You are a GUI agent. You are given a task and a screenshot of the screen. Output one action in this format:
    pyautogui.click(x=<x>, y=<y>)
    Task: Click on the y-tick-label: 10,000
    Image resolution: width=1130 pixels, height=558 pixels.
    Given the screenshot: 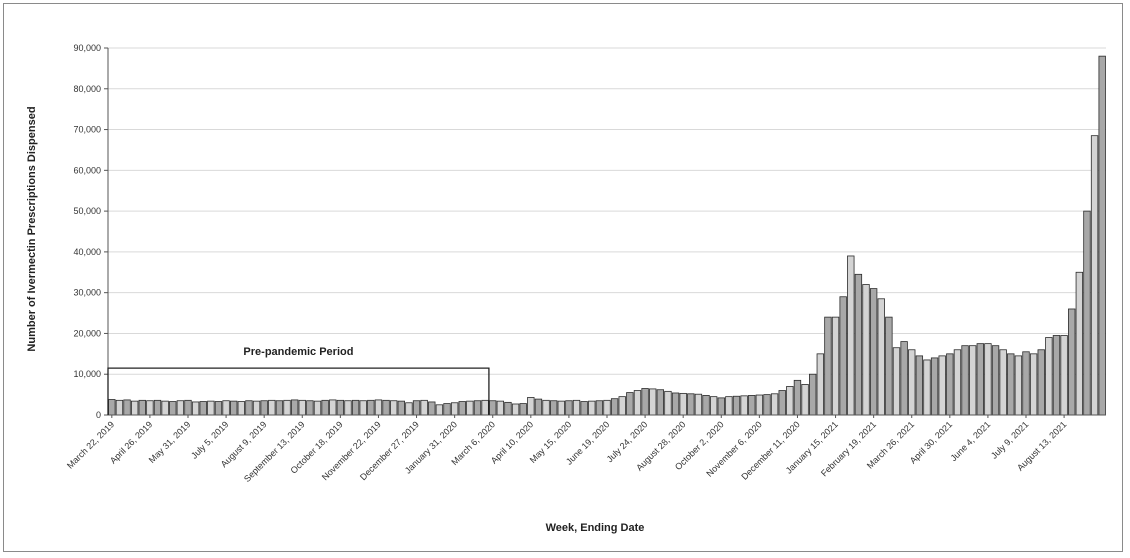 What is the action you would take?
    pyautogui.click(x=87, y=374)
    